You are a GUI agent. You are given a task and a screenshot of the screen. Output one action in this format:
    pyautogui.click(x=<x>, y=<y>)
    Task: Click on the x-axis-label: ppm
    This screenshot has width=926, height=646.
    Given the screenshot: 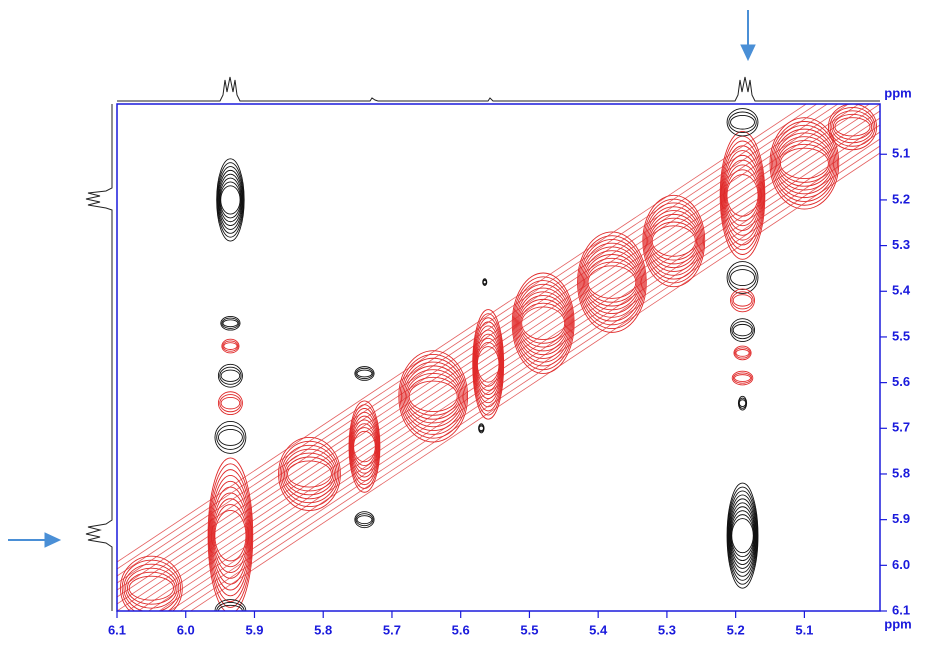 What is the action you would take?
    pyautogui.click(x=897, y=623)
    